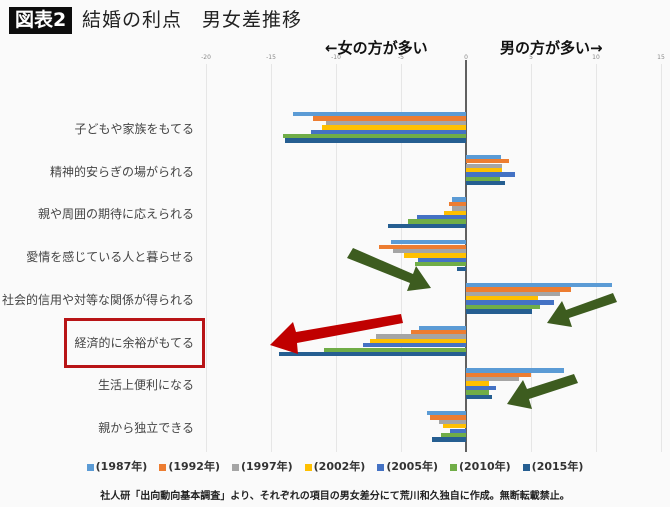  What do you see at coordinates (271, 57) in the screenshot?
I see `x-tick-label: -15` at bounding box center [271, 57].